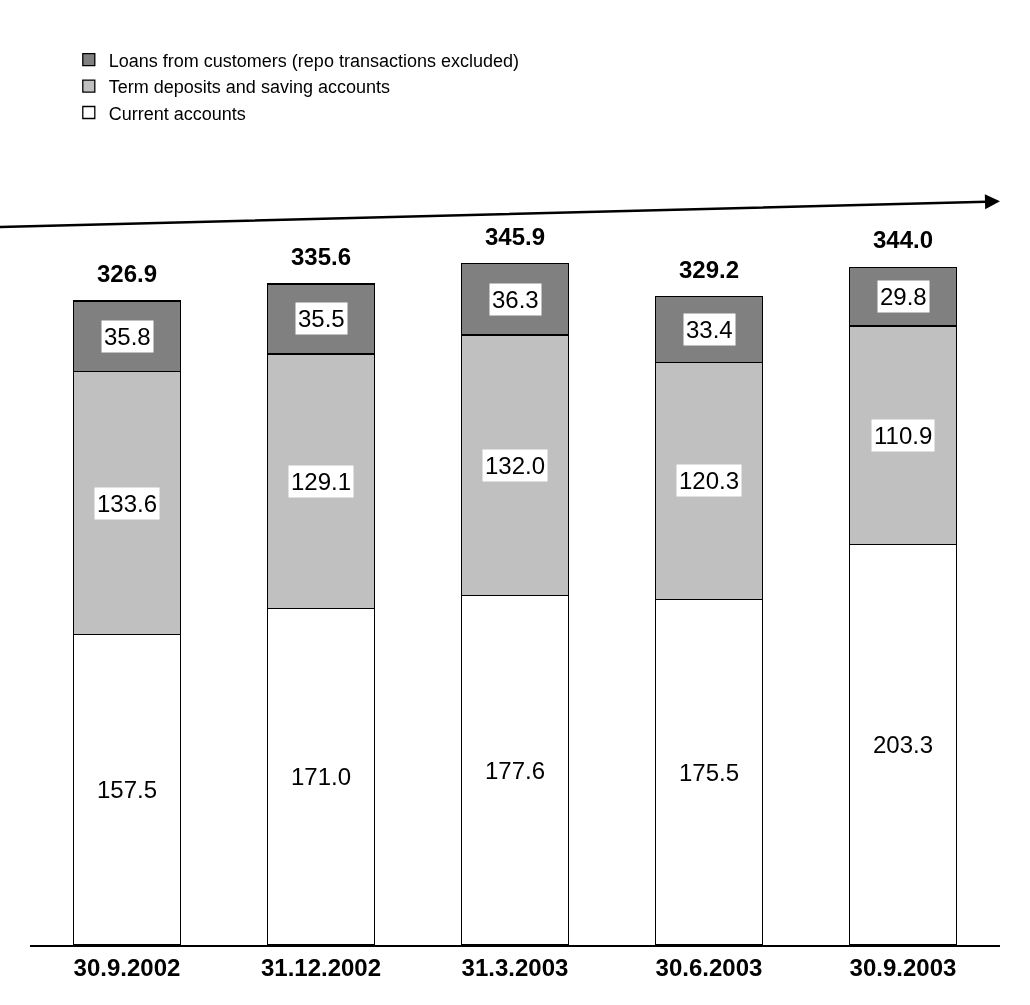 Image resolution: width=1030 pixels, height=1005 pixels. I want to click on legend-label: Term deposits and saving accounts, so click(249, 87).